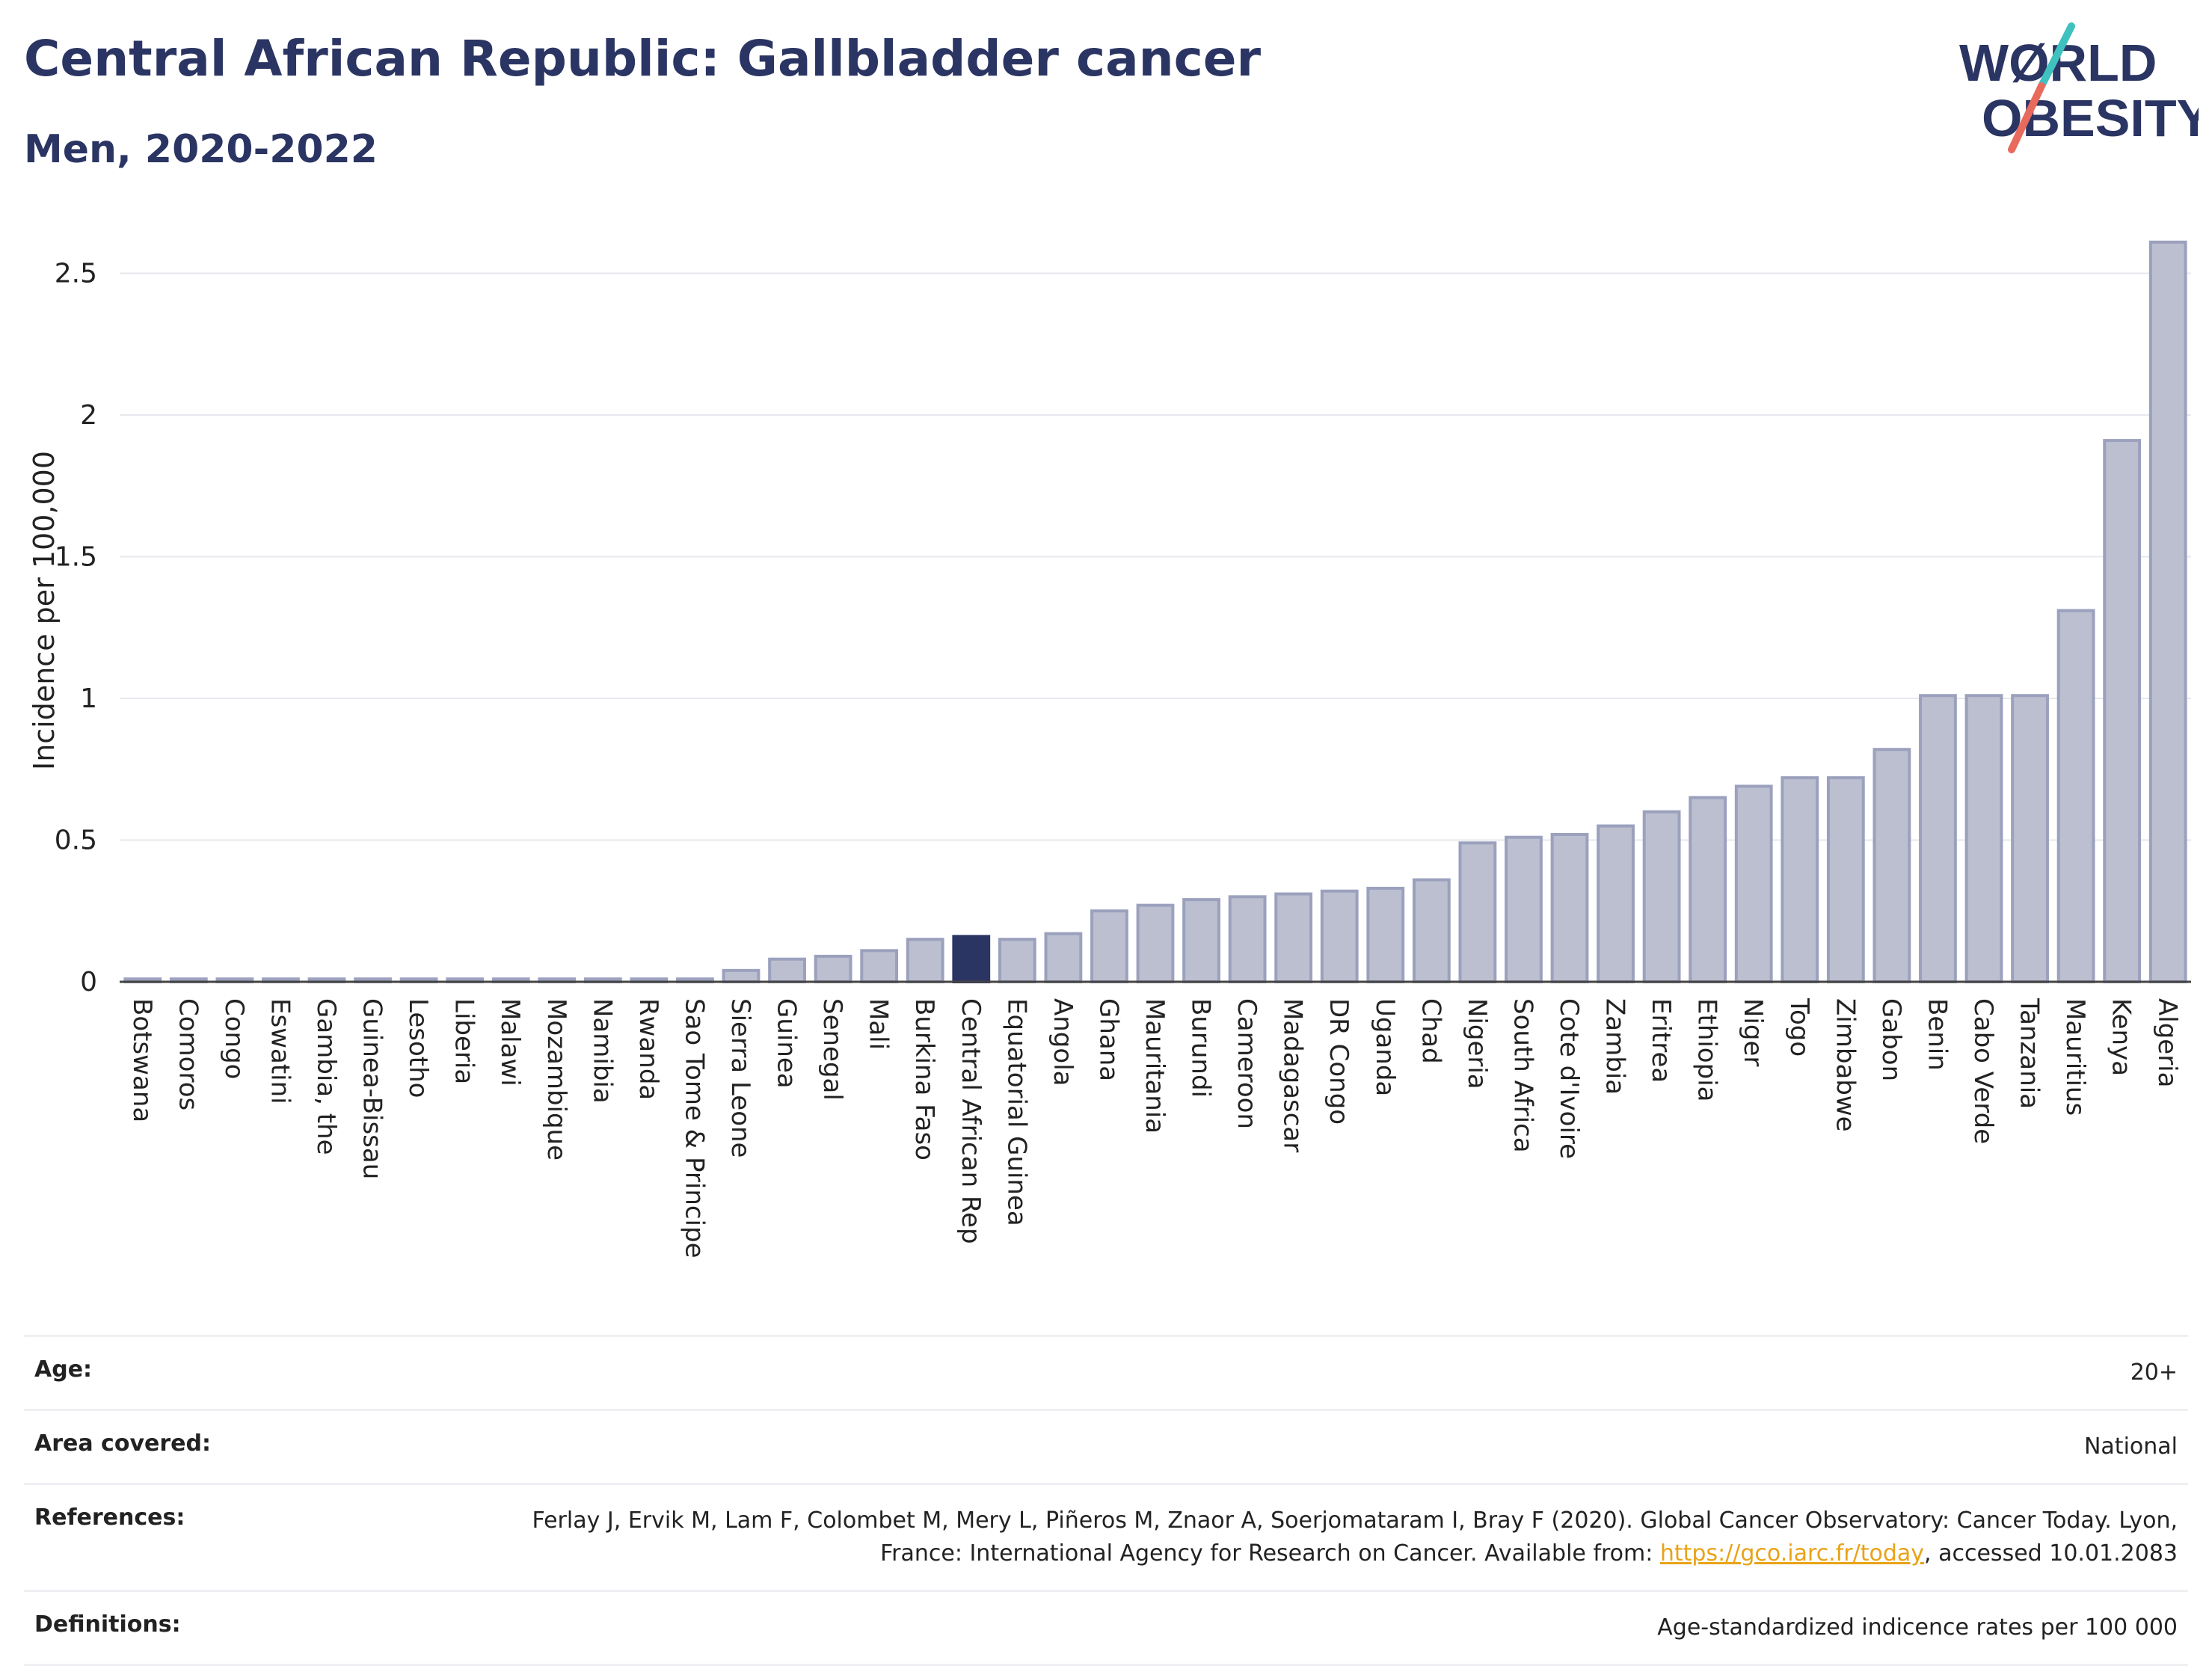 This screenshot has width=2212, height=1666. Describe the element at coordinates (1201, 1048) in the screenshot. I see `x-tick-label: Burundi` at that location.